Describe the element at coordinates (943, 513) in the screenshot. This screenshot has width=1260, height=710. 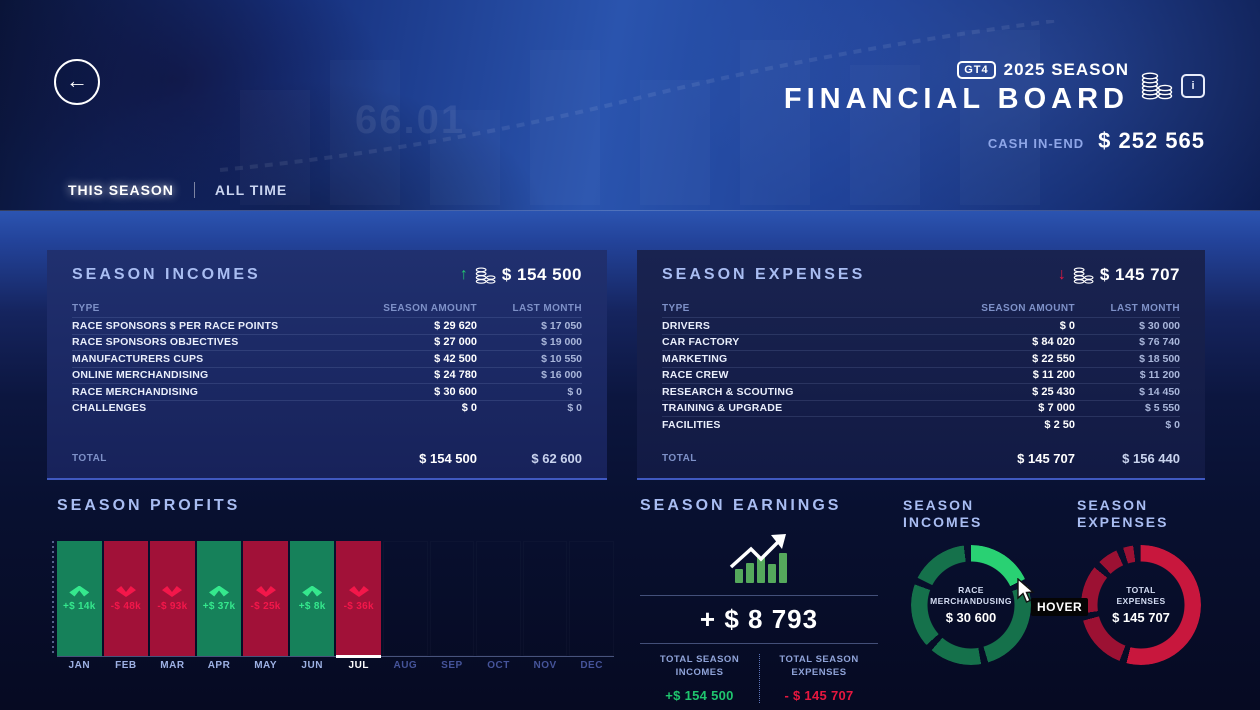
I see `donut-incomes-title: SEASON INCOMES` at that location.